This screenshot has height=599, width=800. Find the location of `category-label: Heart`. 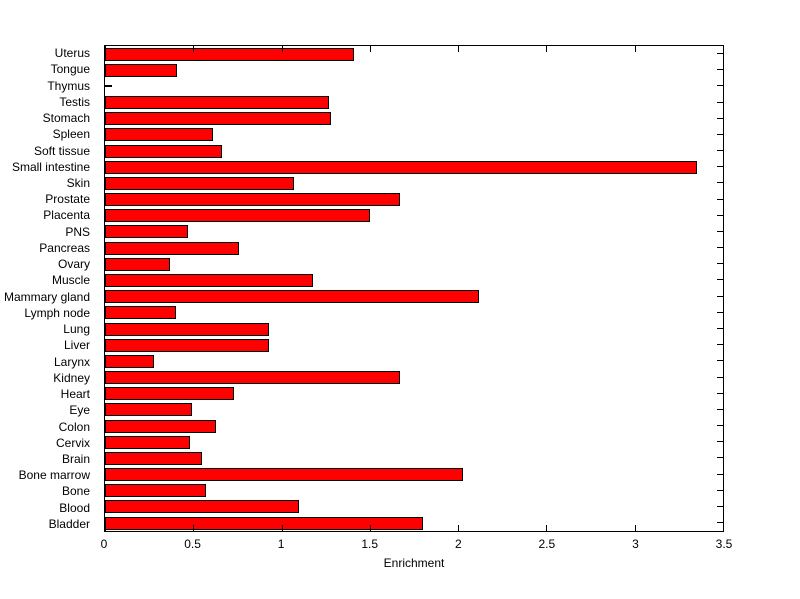

category-label: Heart is located at coordinates (75, 394).